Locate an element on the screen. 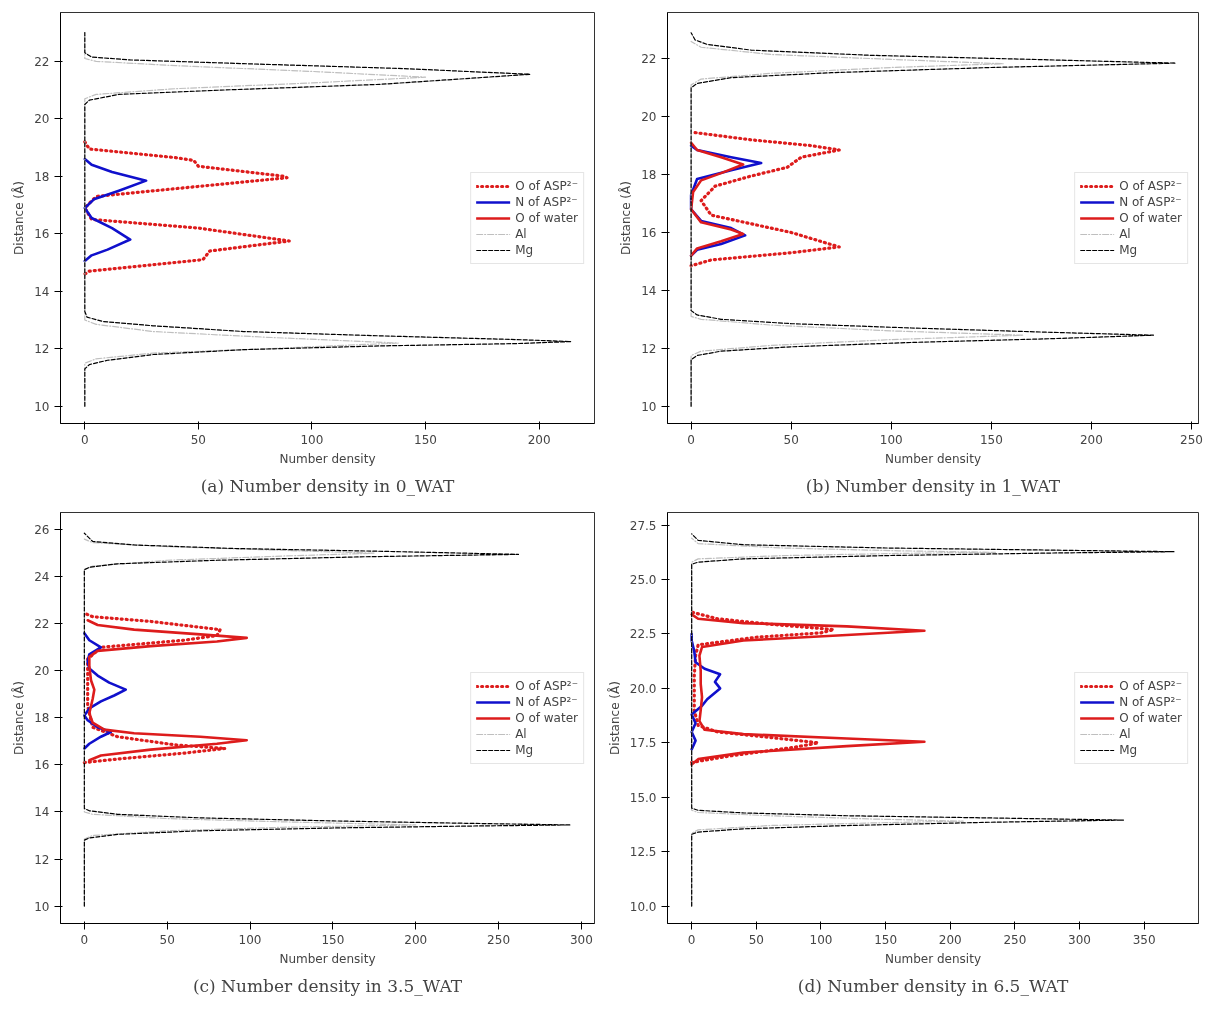  text: (a) Number density in 0_WAT is located at coordinates (327, 485).